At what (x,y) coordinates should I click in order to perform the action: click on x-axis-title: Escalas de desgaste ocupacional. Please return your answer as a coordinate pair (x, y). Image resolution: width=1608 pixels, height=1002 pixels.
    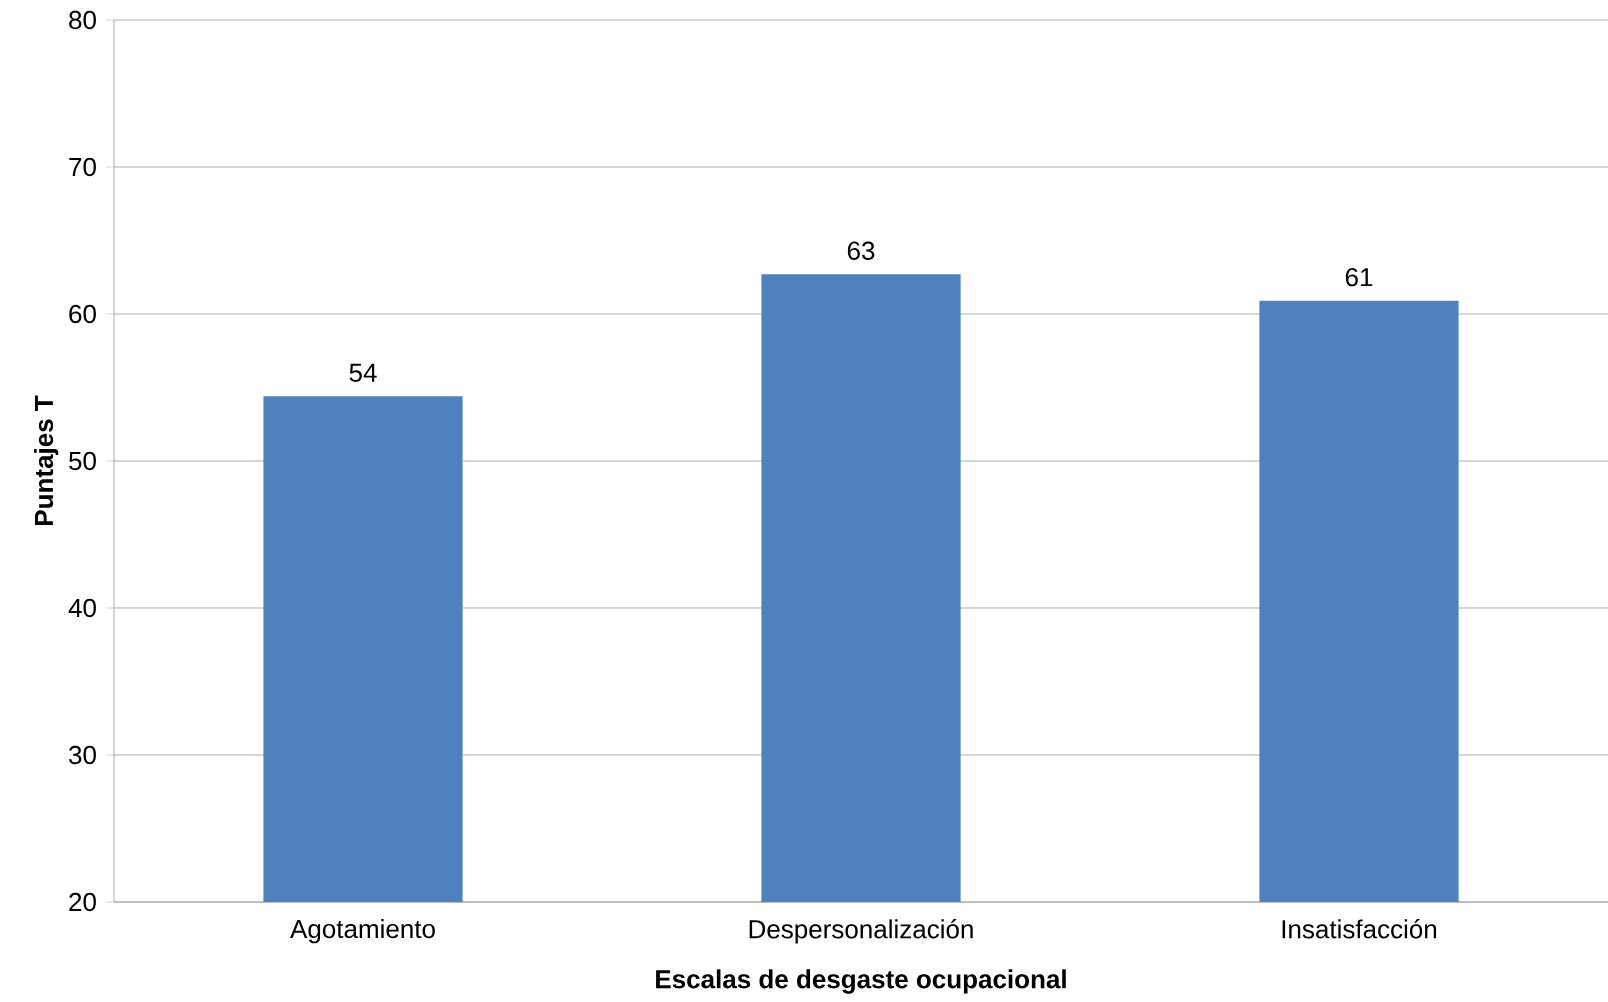
    Looking at the image, I should click on (861, 981).